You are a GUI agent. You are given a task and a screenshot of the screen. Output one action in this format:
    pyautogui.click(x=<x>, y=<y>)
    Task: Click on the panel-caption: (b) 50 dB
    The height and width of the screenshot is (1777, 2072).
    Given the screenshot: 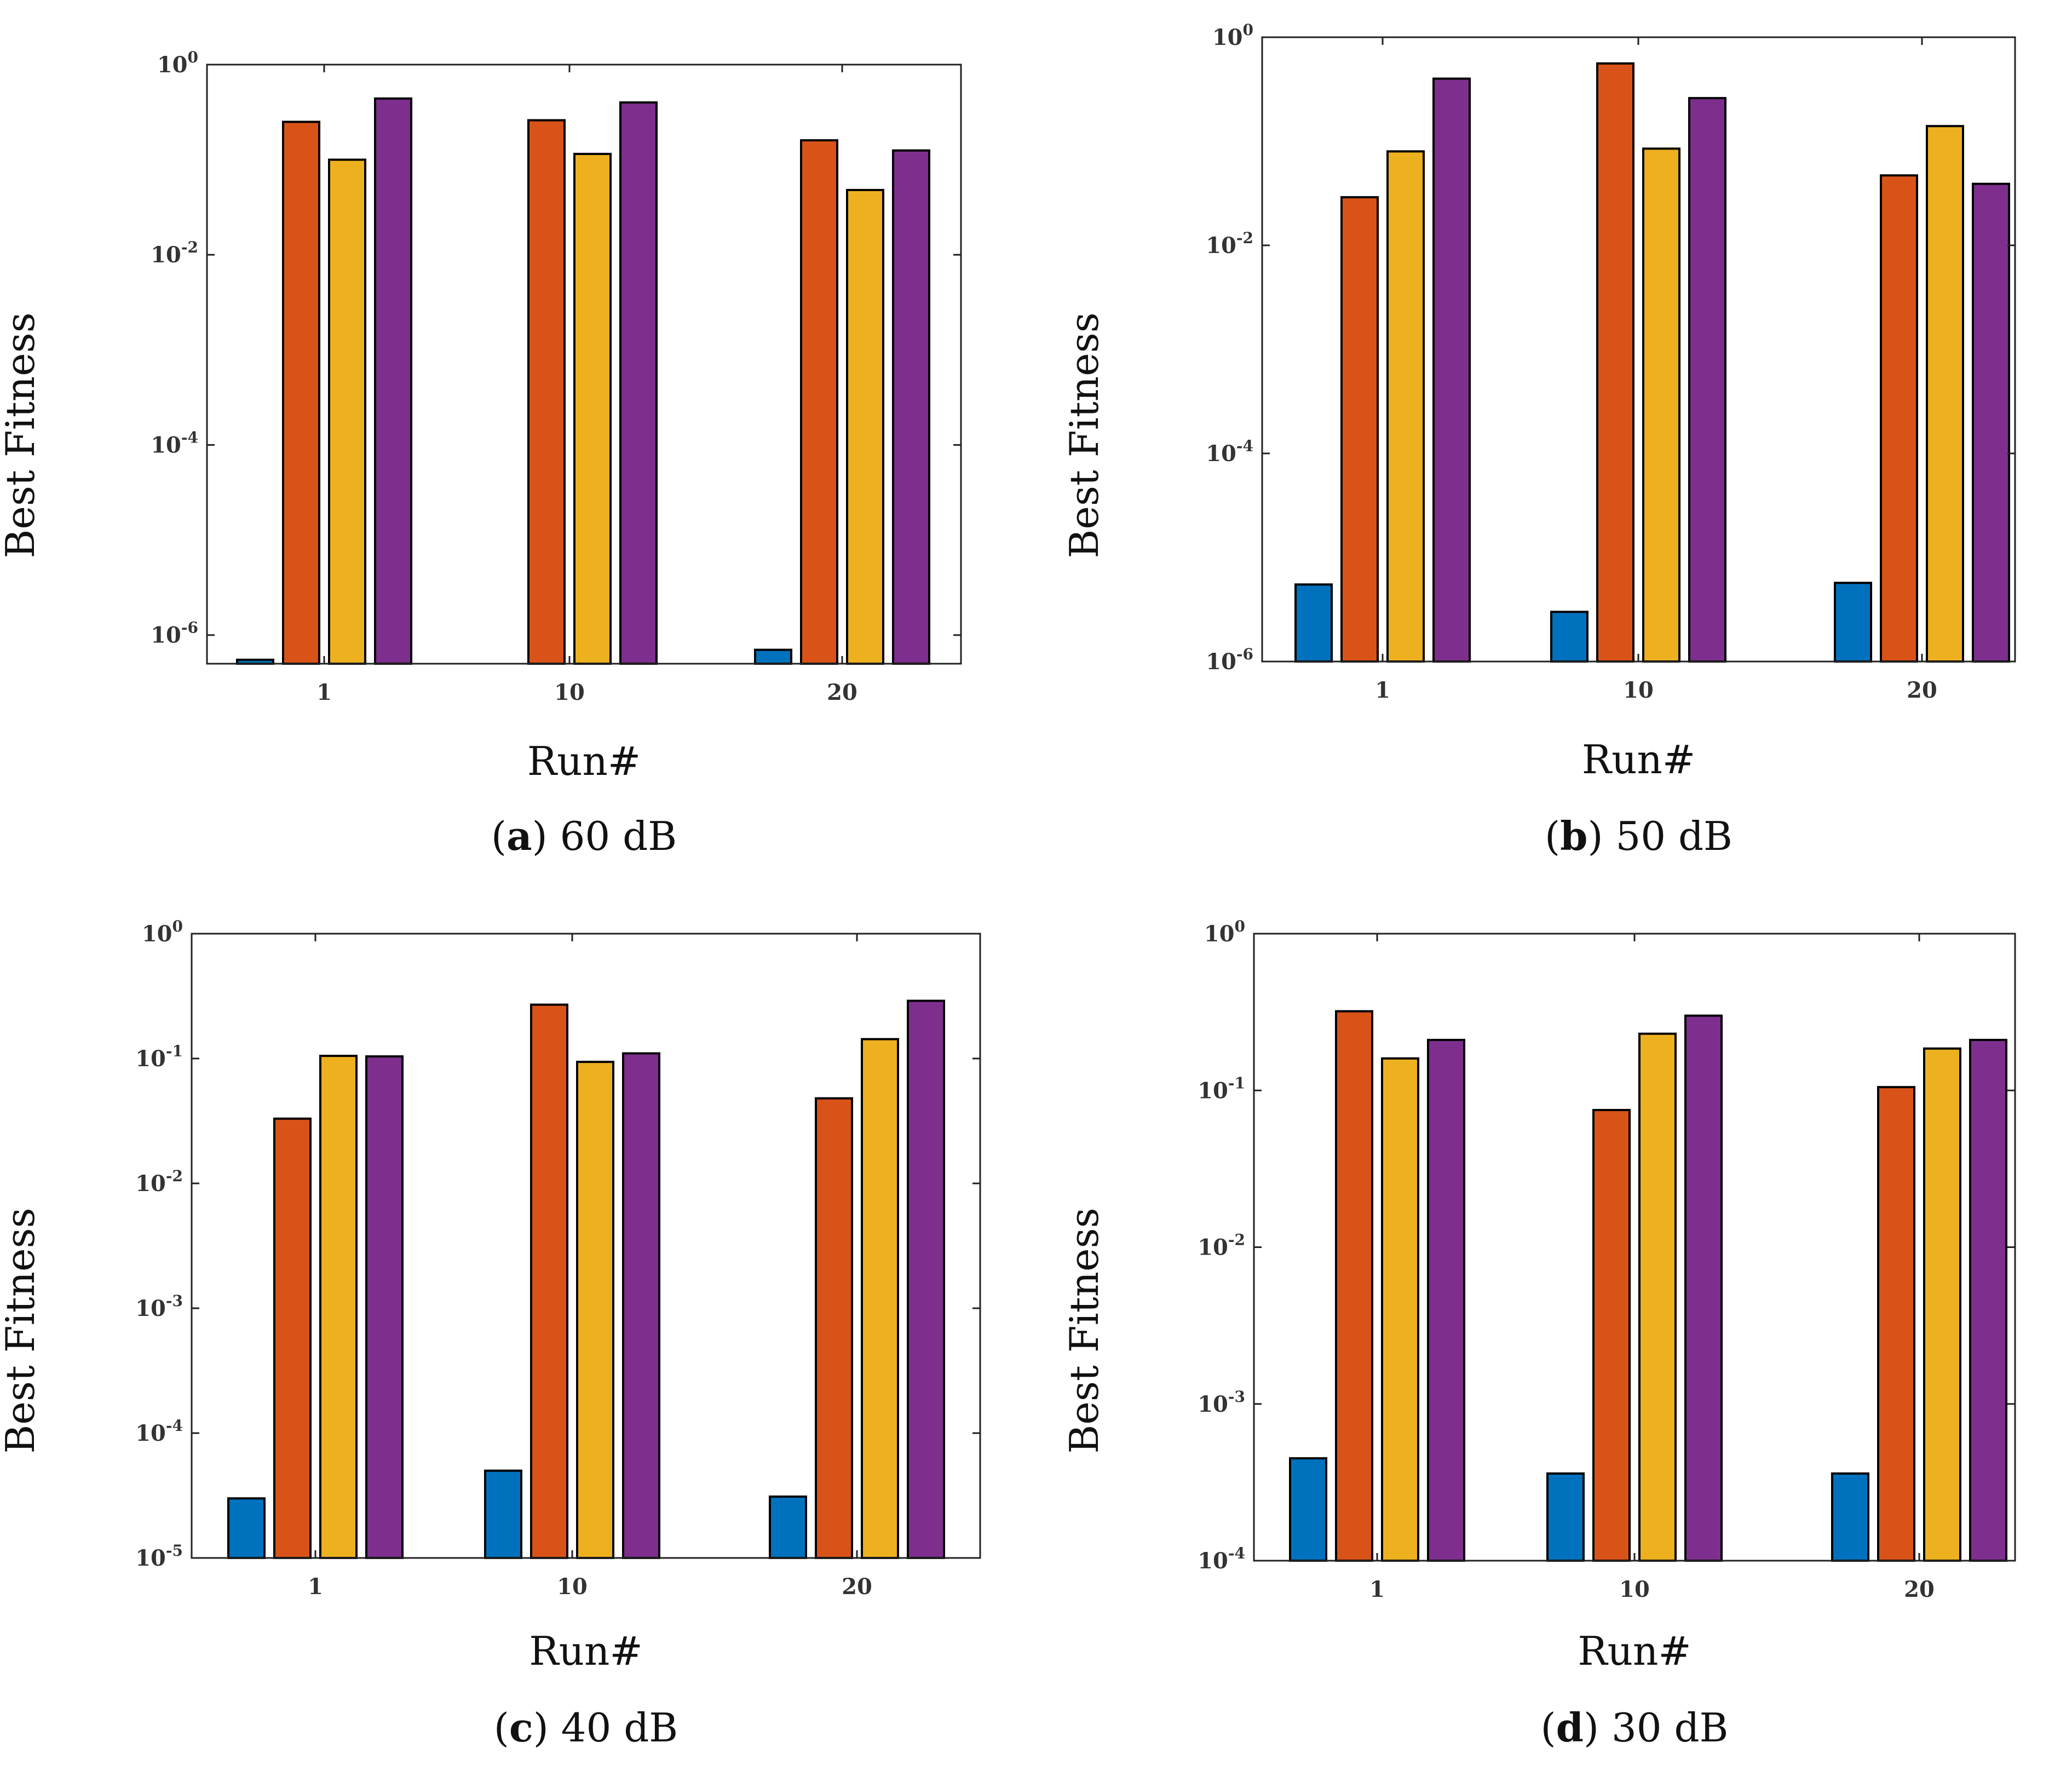 What is the action you would take?
    pyautogui.click(x=1639, y=836)
    